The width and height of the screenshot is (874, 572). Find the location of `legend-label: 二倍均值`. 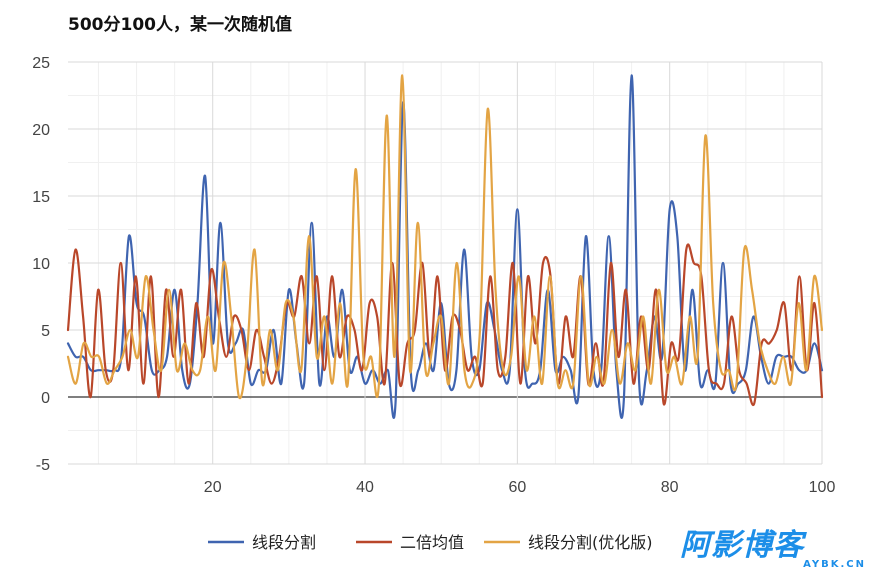

legend-label: 二倍均值 is located at coordinates (432, 542).